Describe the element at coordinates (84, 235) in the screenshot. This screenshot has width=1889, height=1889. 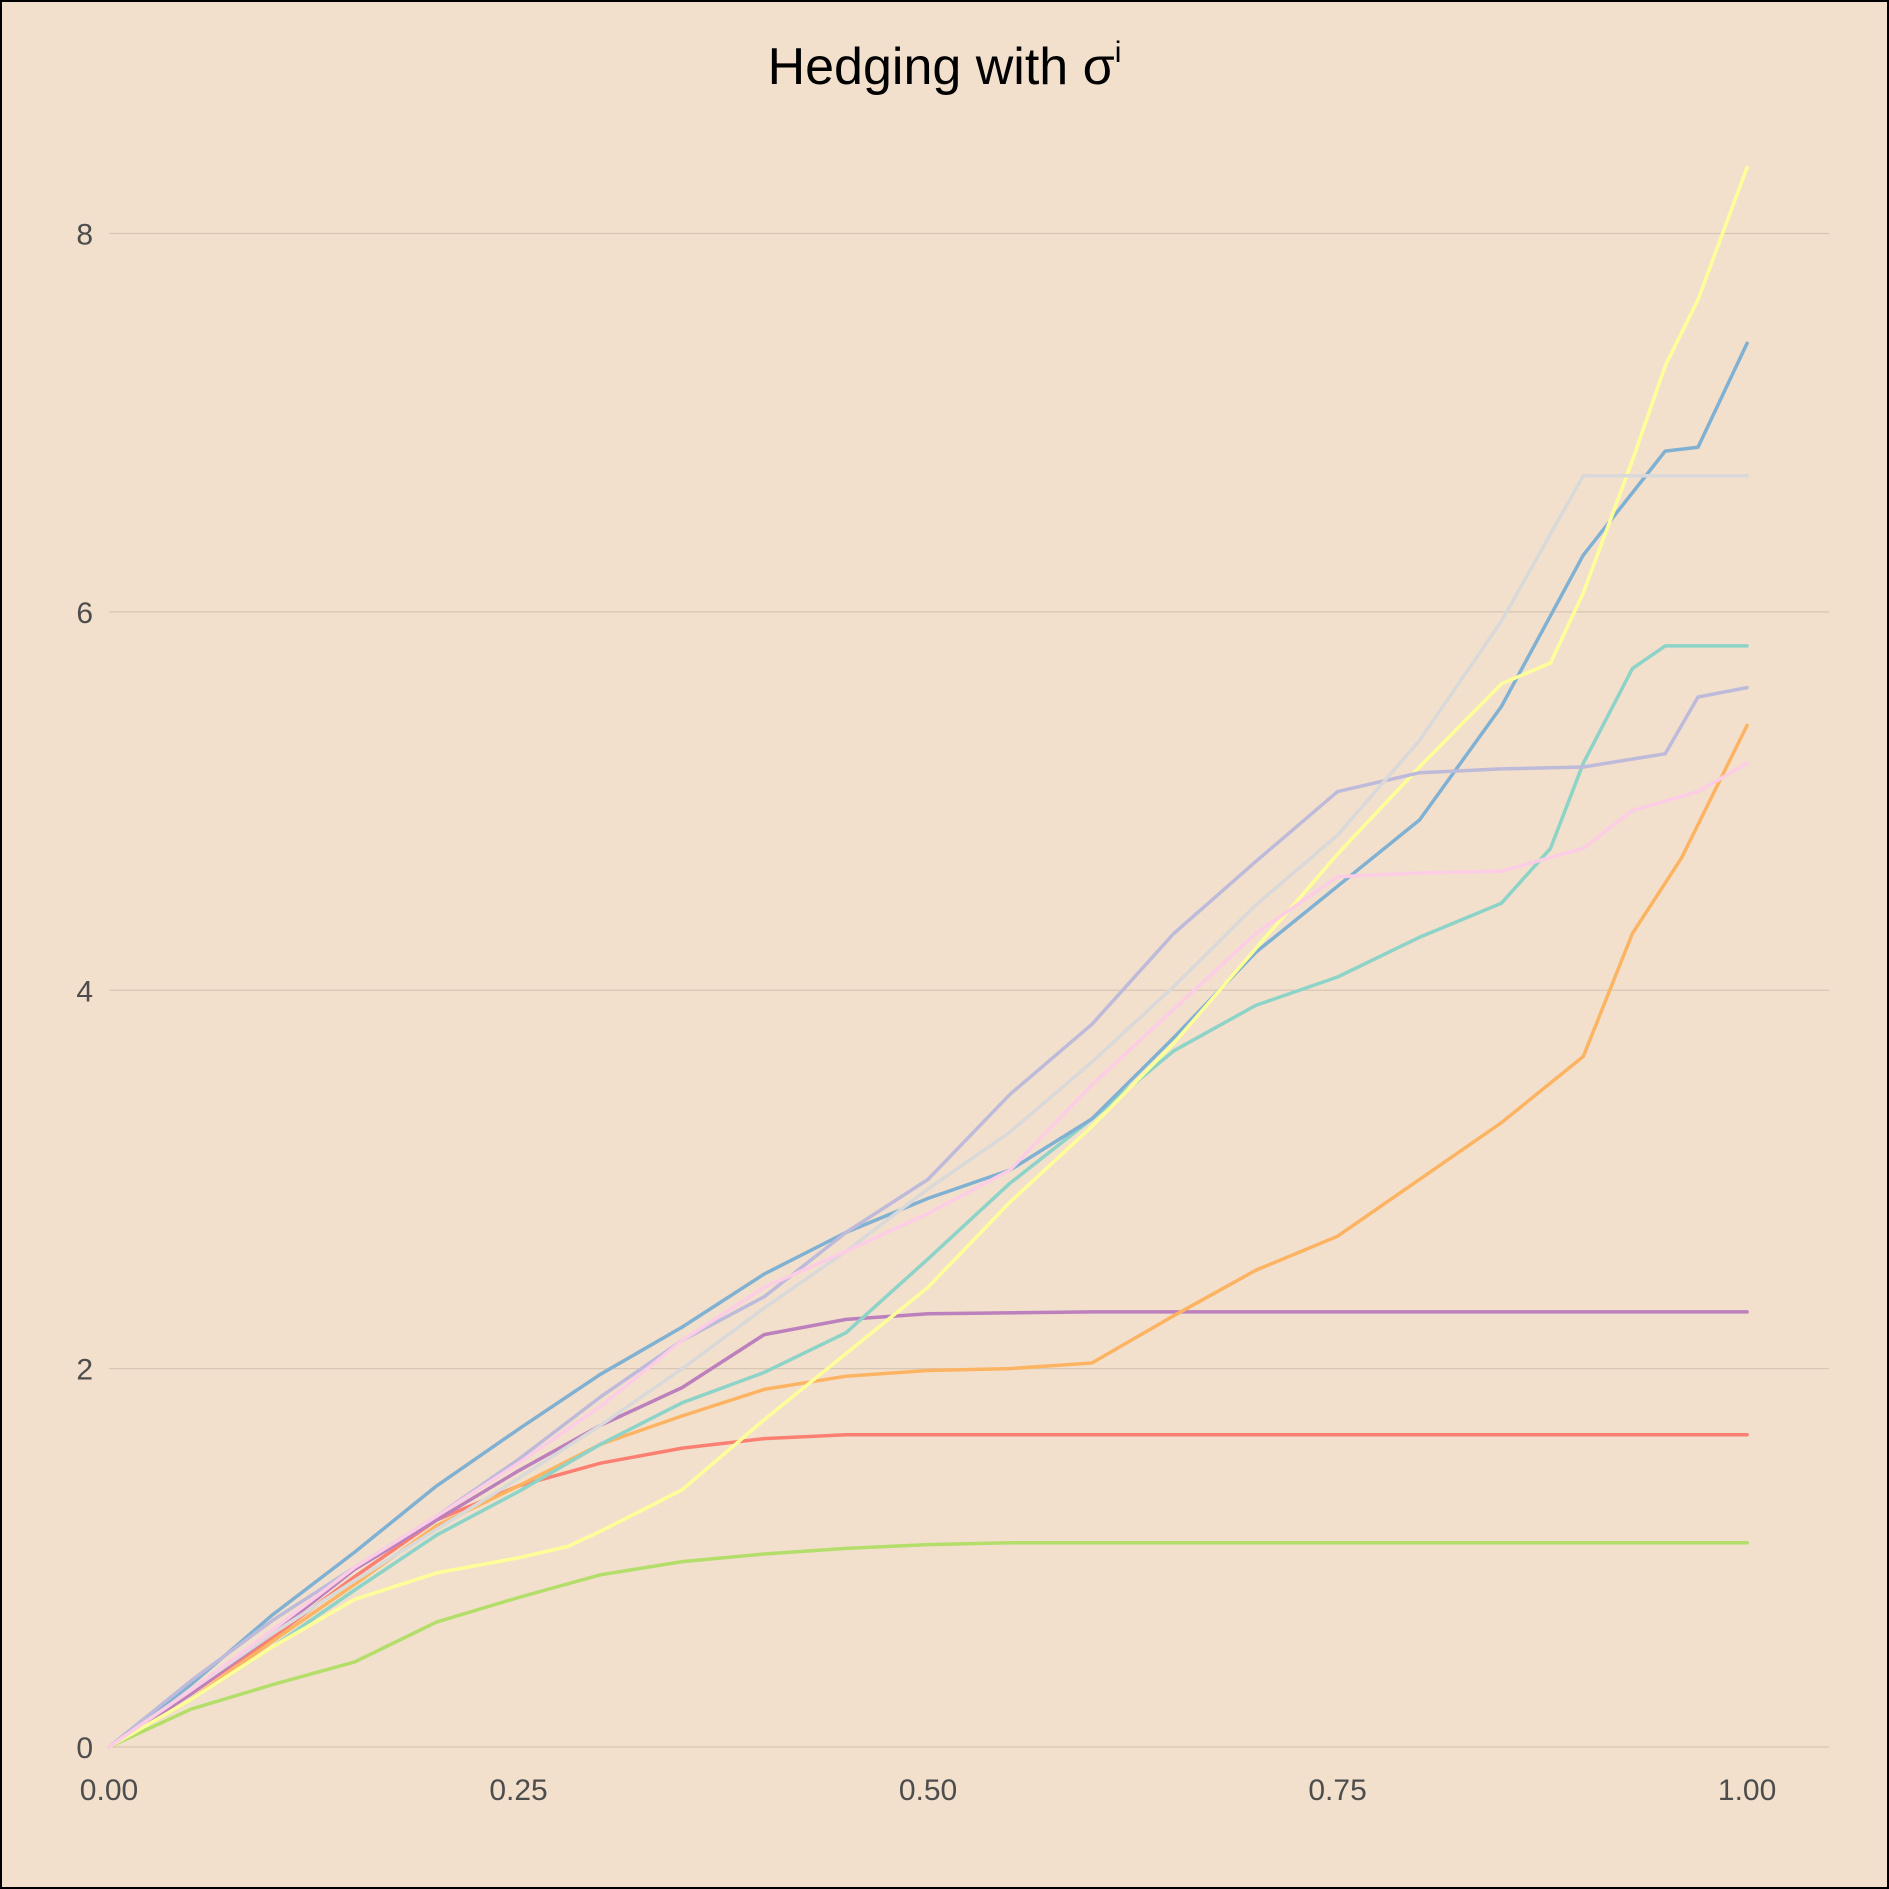
I see `y-tick-label: 8` at that location.